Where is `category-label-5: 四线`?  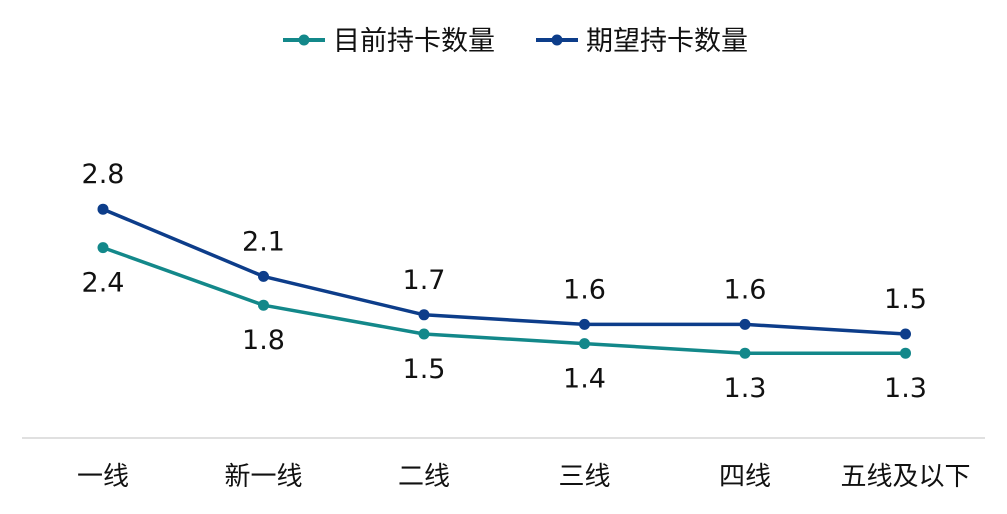
category-label-5: 四线 is located at coordinates (745, 477).